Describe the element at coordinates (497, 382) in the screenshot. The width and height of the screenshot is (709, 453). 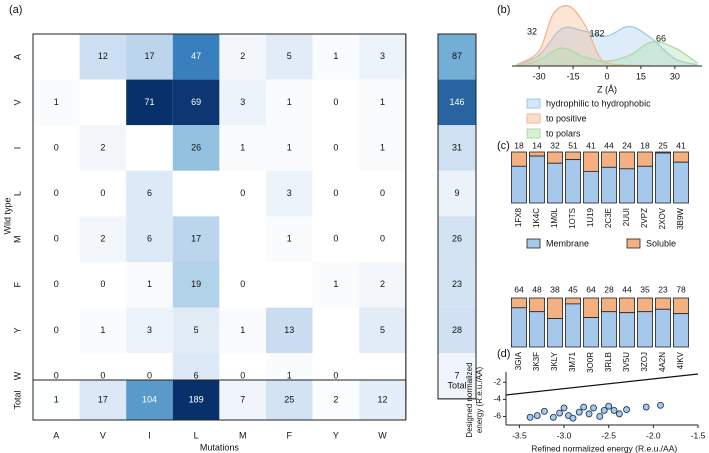
I see `scatter-y-tick-label: -2` at that location.